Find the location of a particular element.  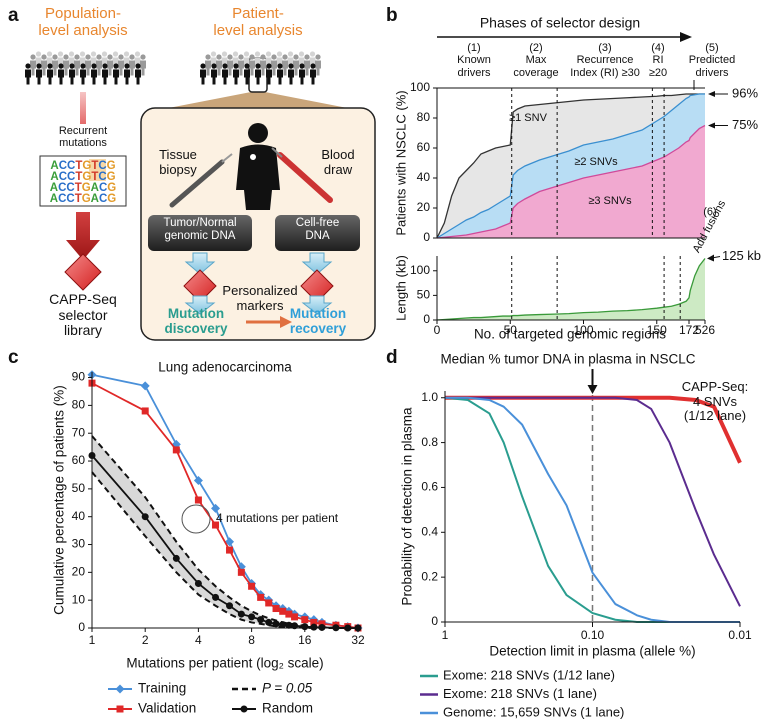

series-label: ≥2 SNVs is located at coordinates (596, 162).